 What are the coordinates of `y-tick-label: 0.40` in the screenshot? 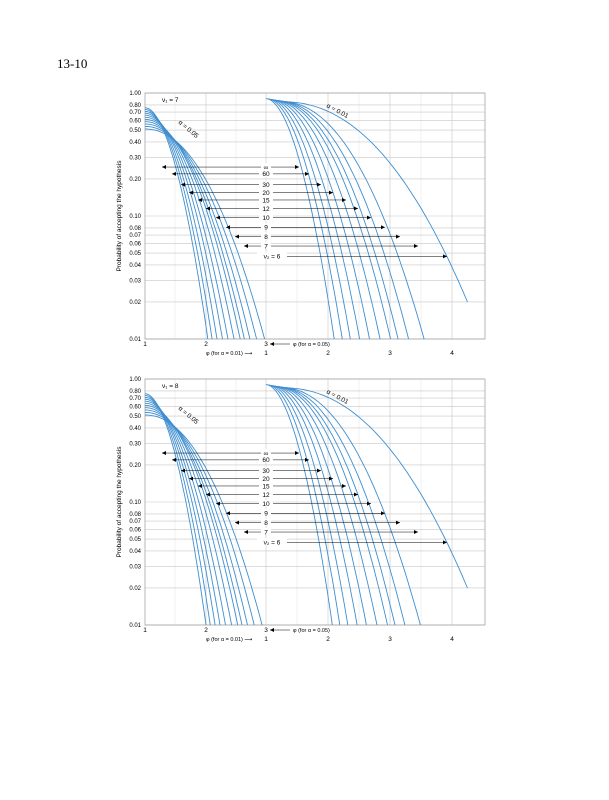 It's located at (135, 429).